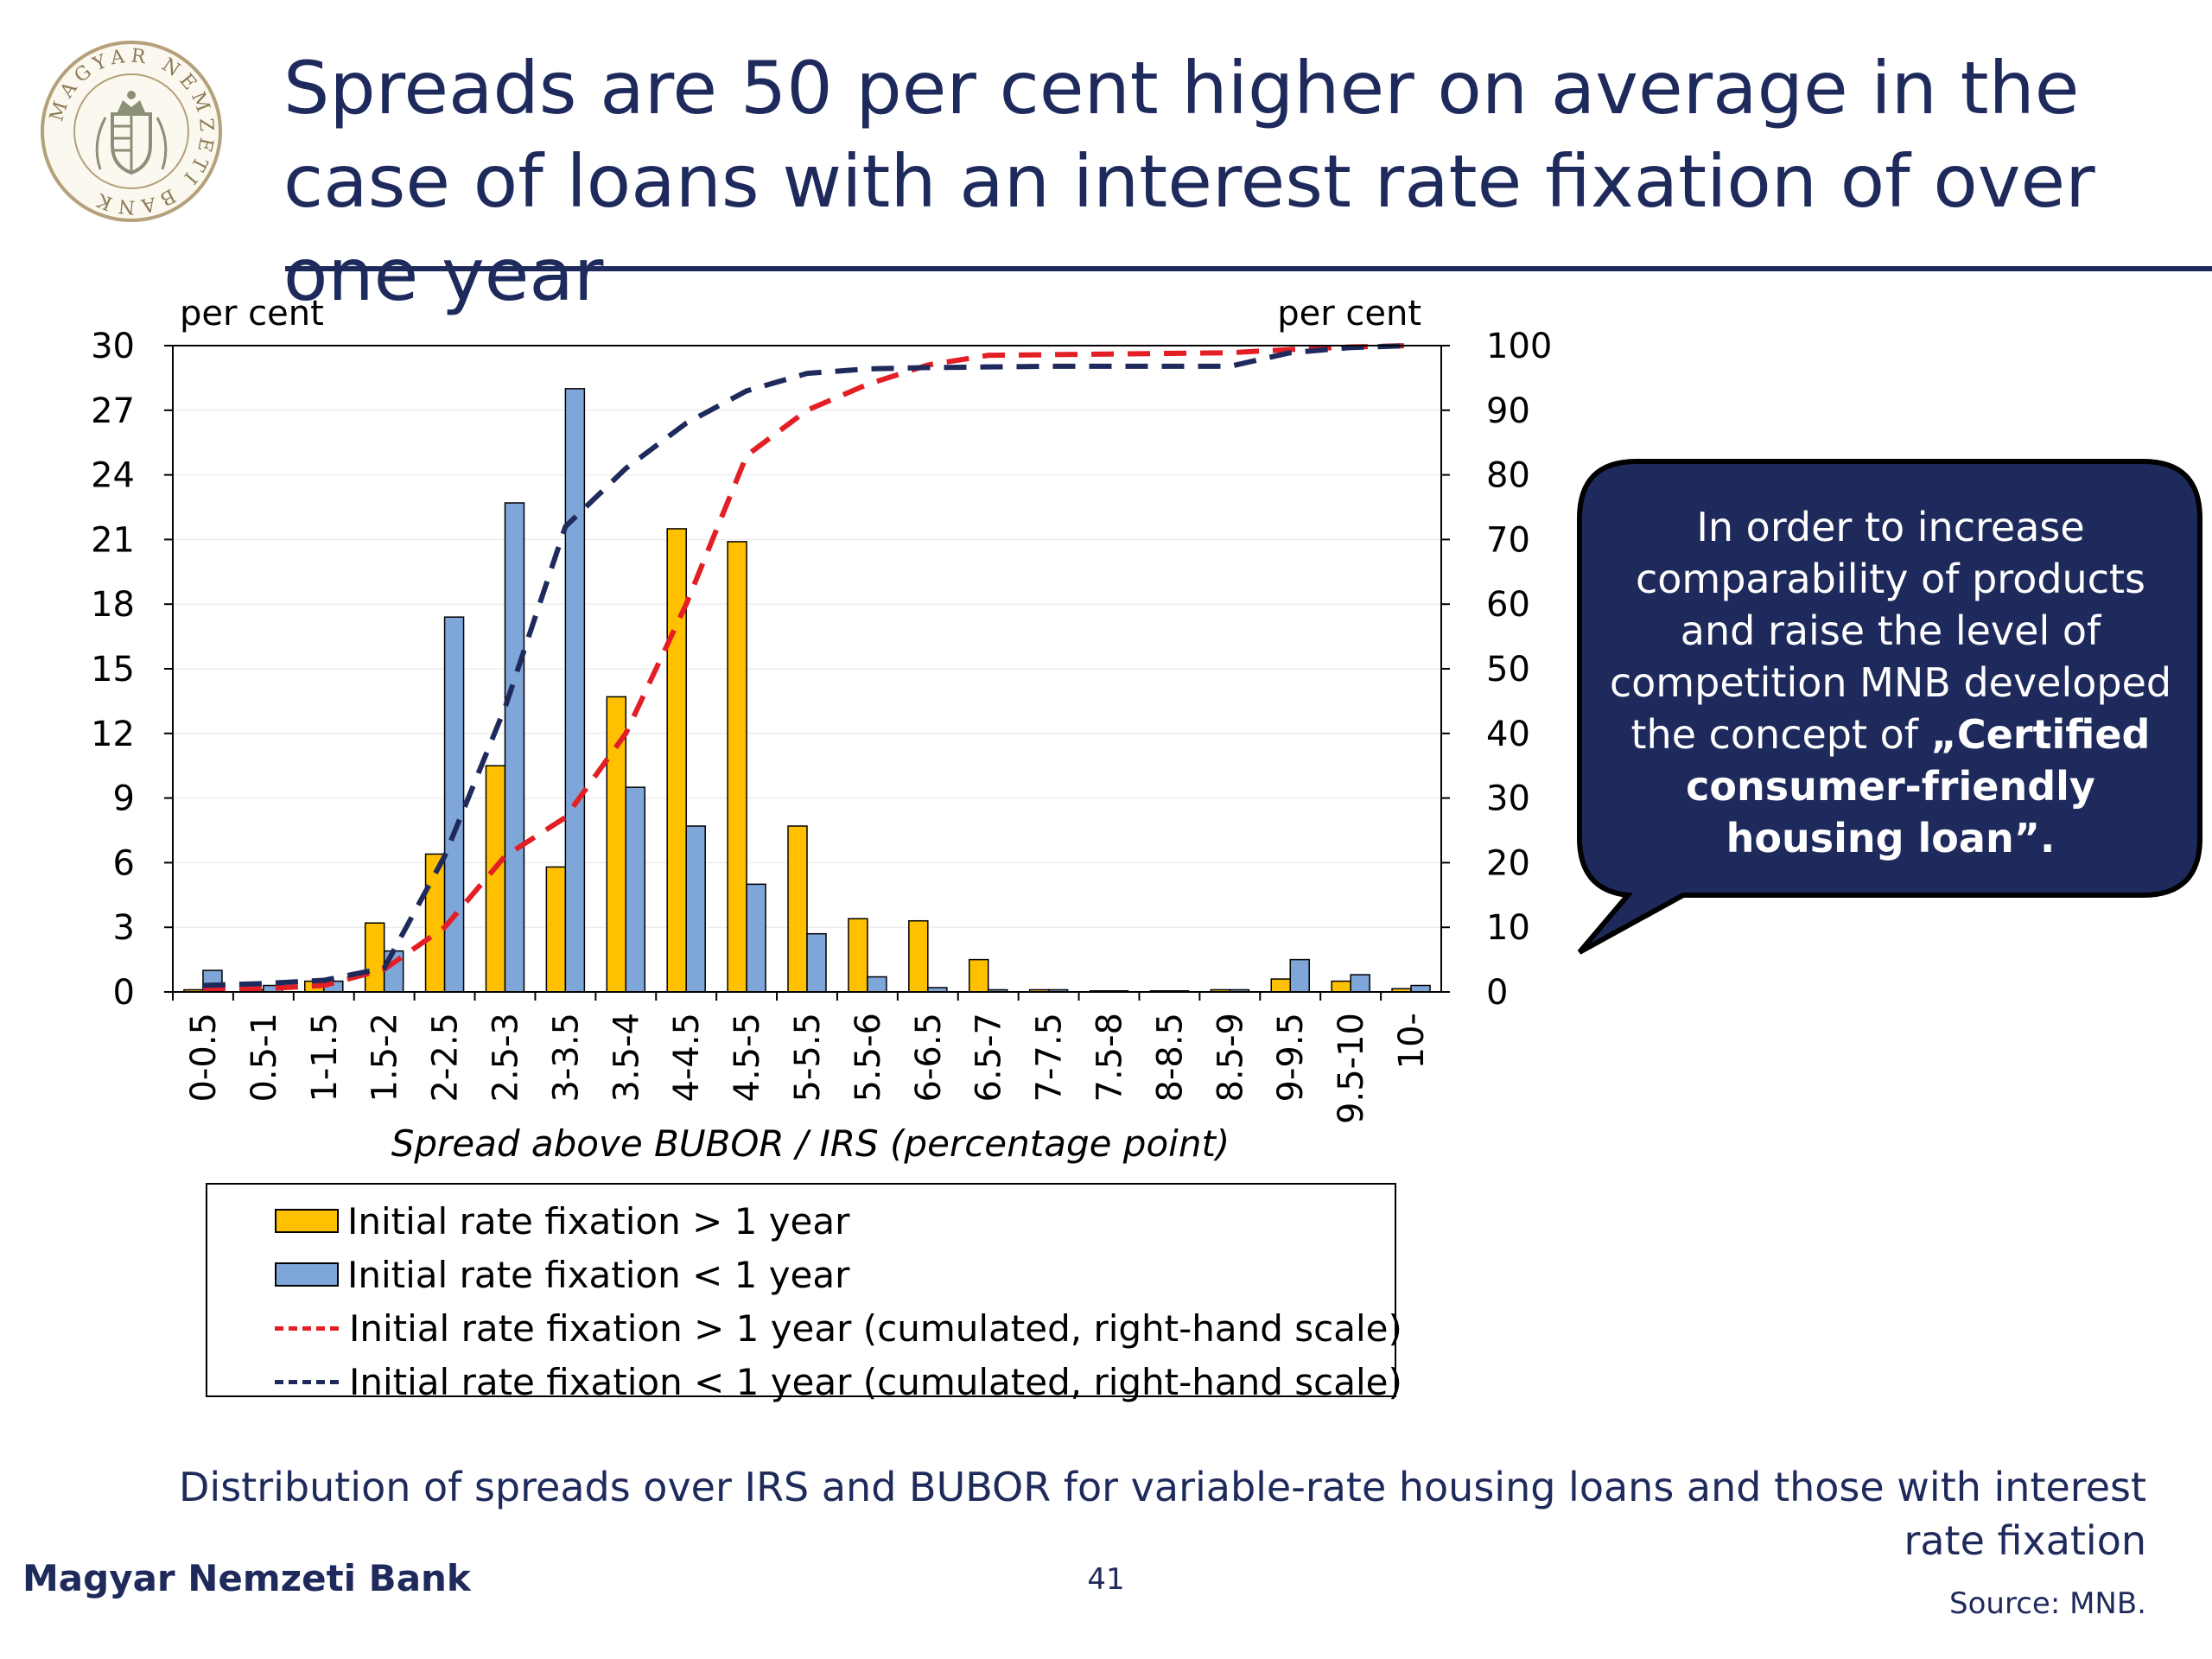 The height and width of the screenshot is (1659, 2212). I want to click on x-tick-label: 7.5-8, so click(1110, 1058).